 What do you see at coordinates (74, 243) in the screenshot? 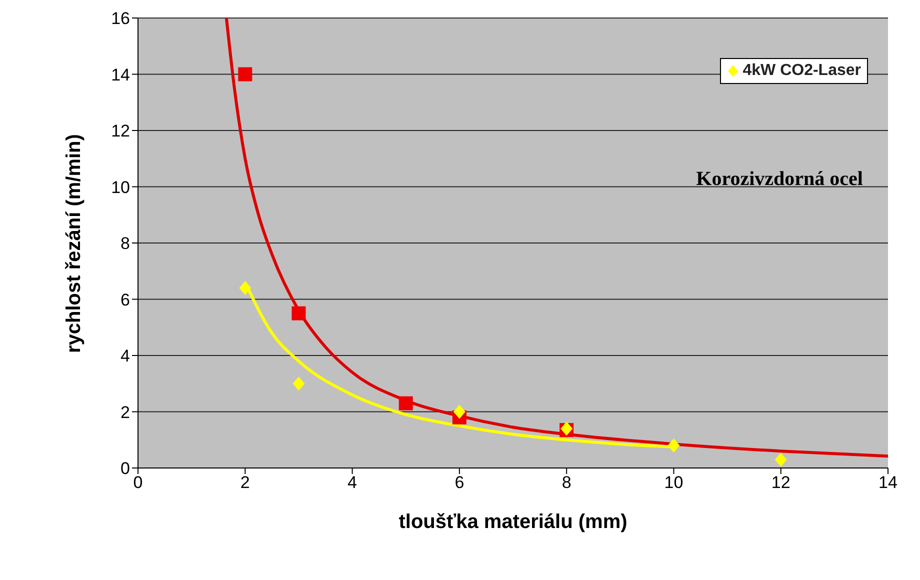
I see `y-axis-title: rychlost řezání (m/min)` at bounding box center [74, 243].